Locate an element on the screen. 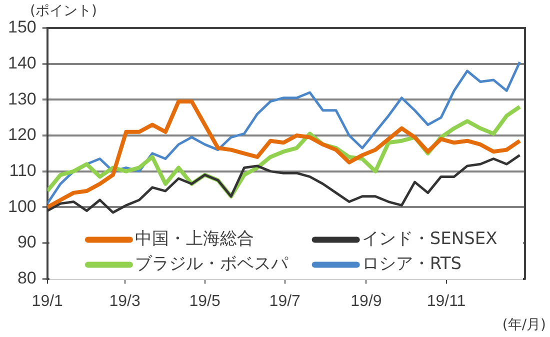  x-tick-label: 19/5 is located at coordinates (204, 301).